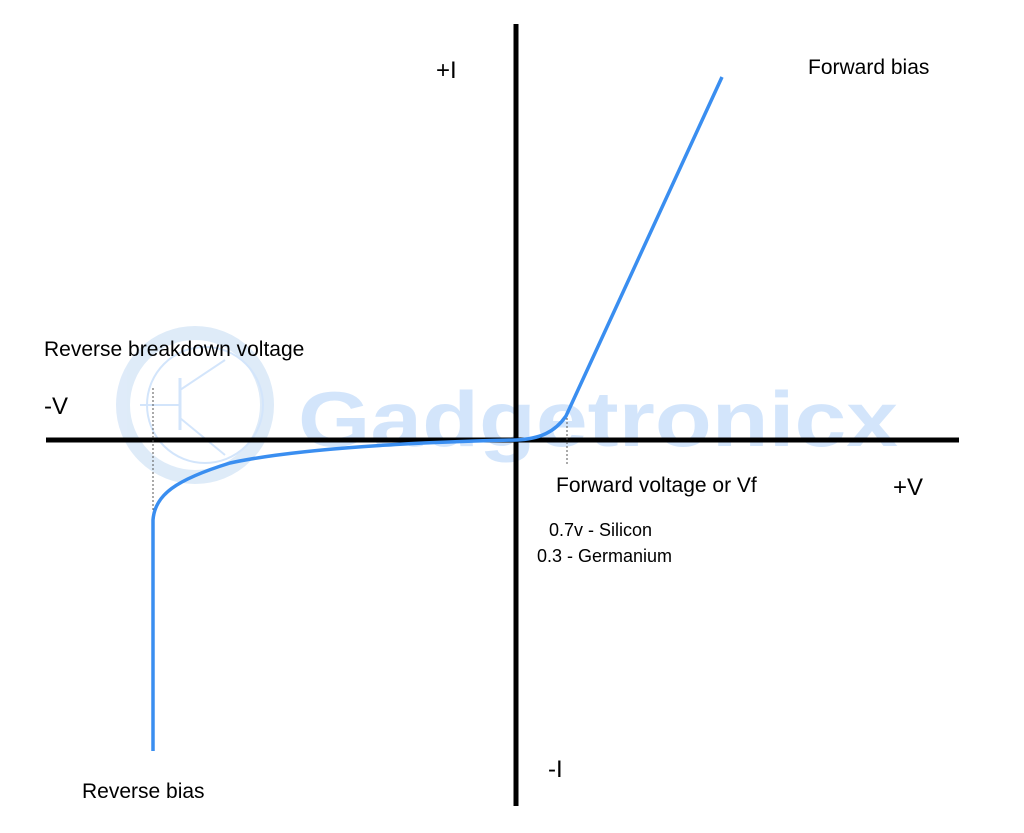 Image resolution: width=1024 pixels, height=833 pixels. I want to click on forward-voltage-label: Forward voltage or Vf, so click(656, 485).